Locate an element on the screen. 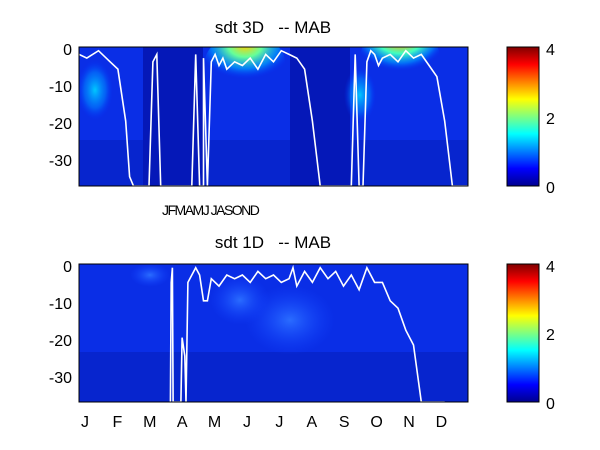 The height and width of the screenshot is (450, 600). bottom-xtick-6: J is located at coordinates (279, 422).